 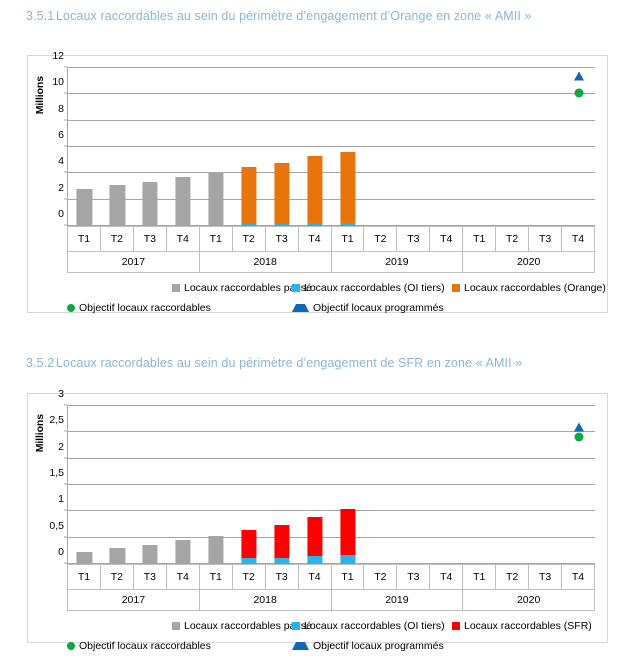 I want to click on legend-item: Locaux raccordables (Orange), so click(x=529, y=288).